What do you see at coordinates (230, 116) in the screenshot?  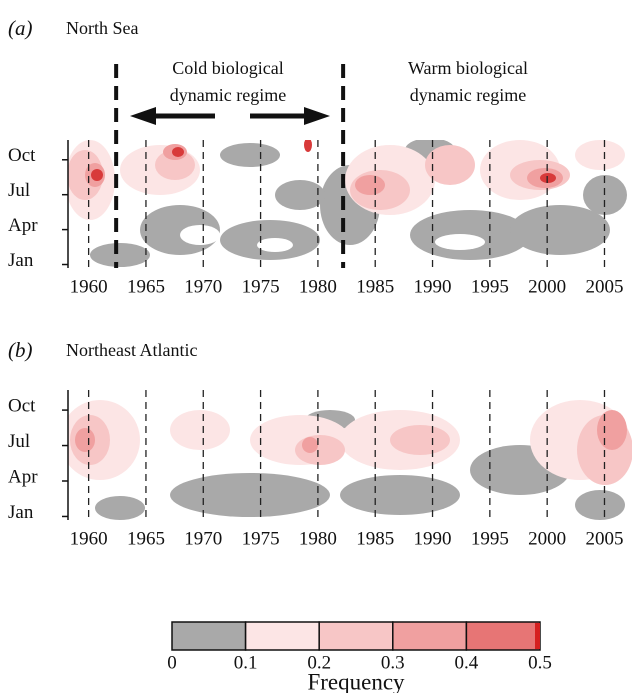 I see `regime-arrows` at bounding box center [230, 116].